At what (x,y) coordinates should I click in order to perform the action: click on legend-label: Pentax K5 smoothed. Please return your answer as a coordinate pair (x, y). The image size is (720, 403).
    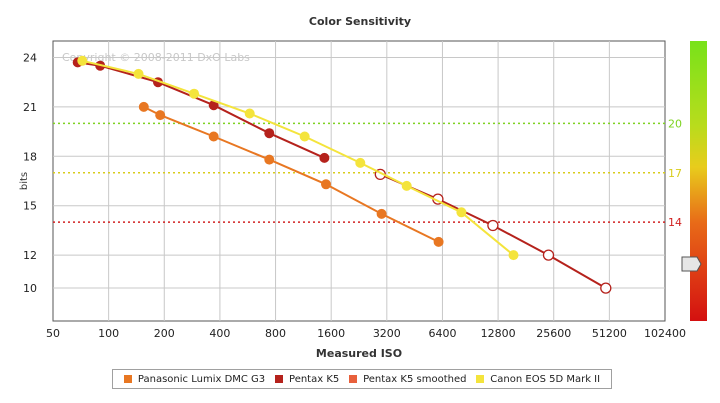
    Looking at the image, I should click on (415, 379).